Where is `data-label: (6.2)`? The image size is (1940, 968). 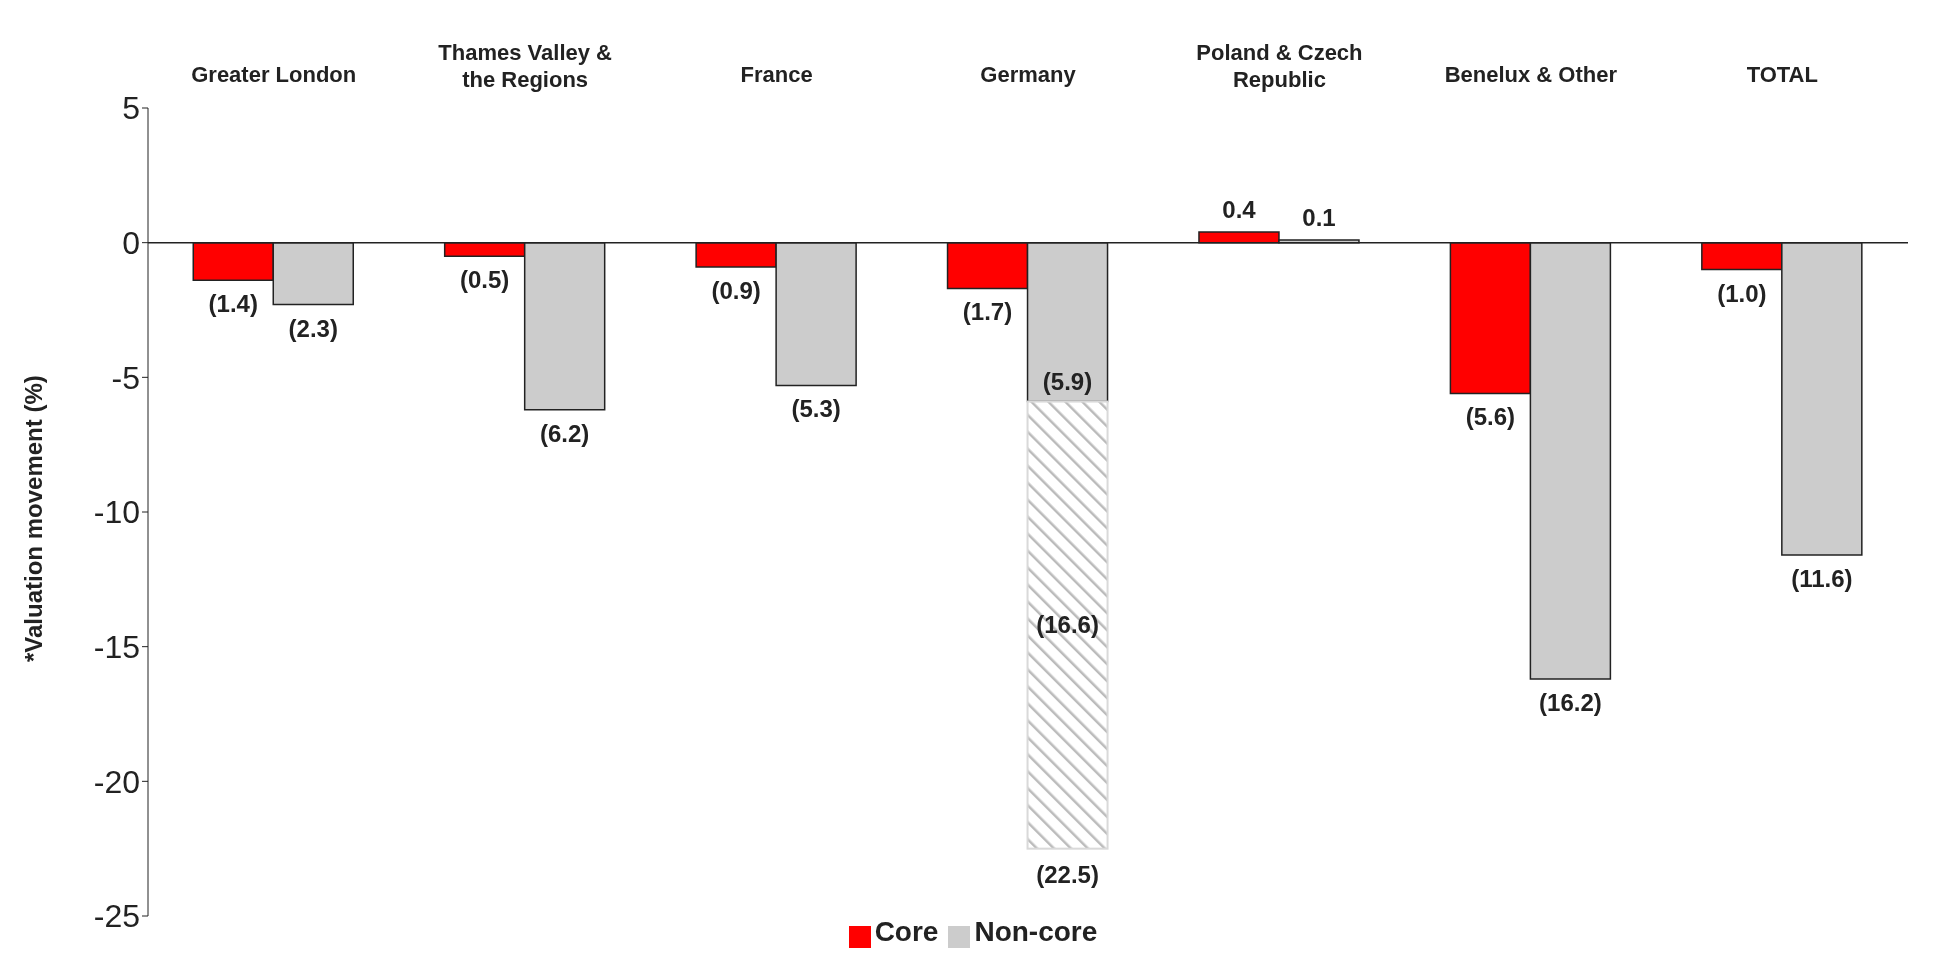 data-label: (6.2) is located at coordinates (565, 433).